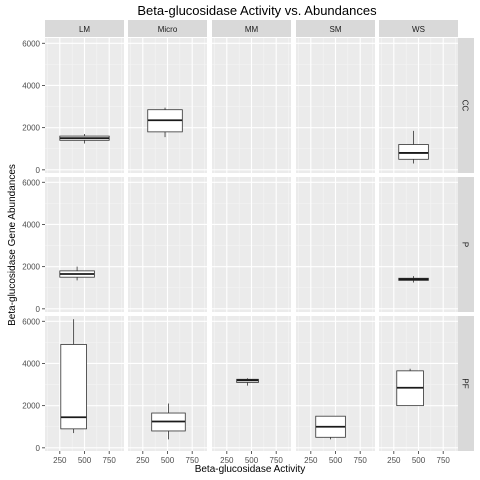  I want to click on column-strip-label: LM, so click(84, 29).